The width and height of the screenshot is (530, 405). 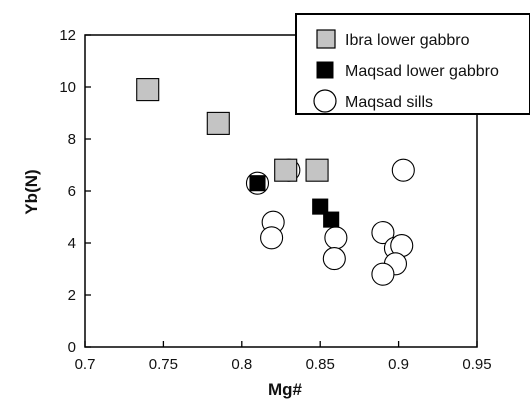 I want to click on y-tick-label: 12, so click(x=67, y=35).